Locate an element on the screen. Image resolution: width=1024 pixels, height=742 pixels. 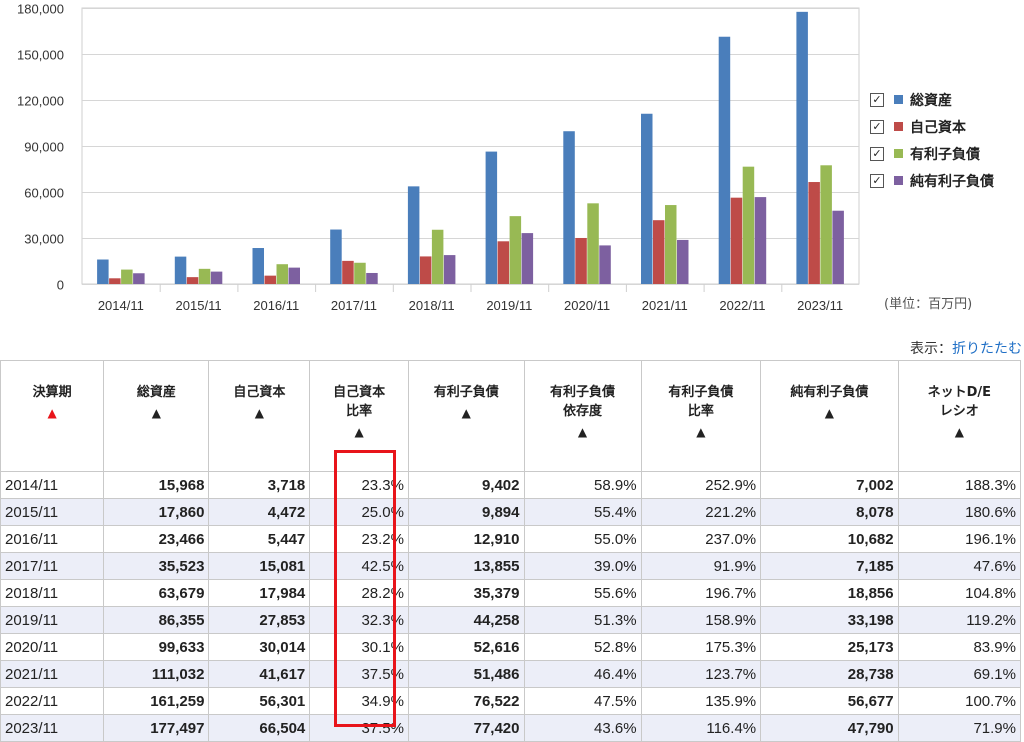
y-tick-label: 150,000 is located at coordinates (40, 55).